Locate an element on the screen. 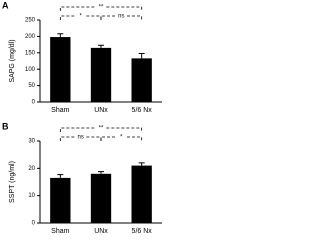  y-tick-label: 200 is located at coordinates (30, 37).